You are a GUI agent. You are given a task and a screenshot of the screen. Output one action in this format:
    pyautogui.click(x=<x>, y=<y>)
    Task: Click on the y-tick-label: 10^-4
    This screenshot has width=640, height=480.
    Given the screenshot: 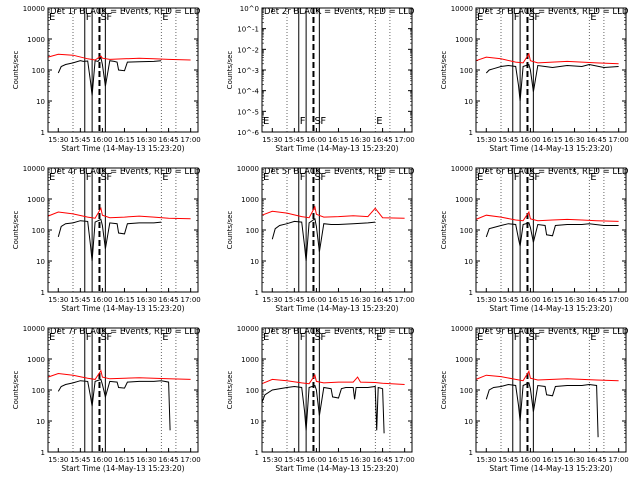 What is the action you would take?
    pyautogui.click(x=248, y=92)
    